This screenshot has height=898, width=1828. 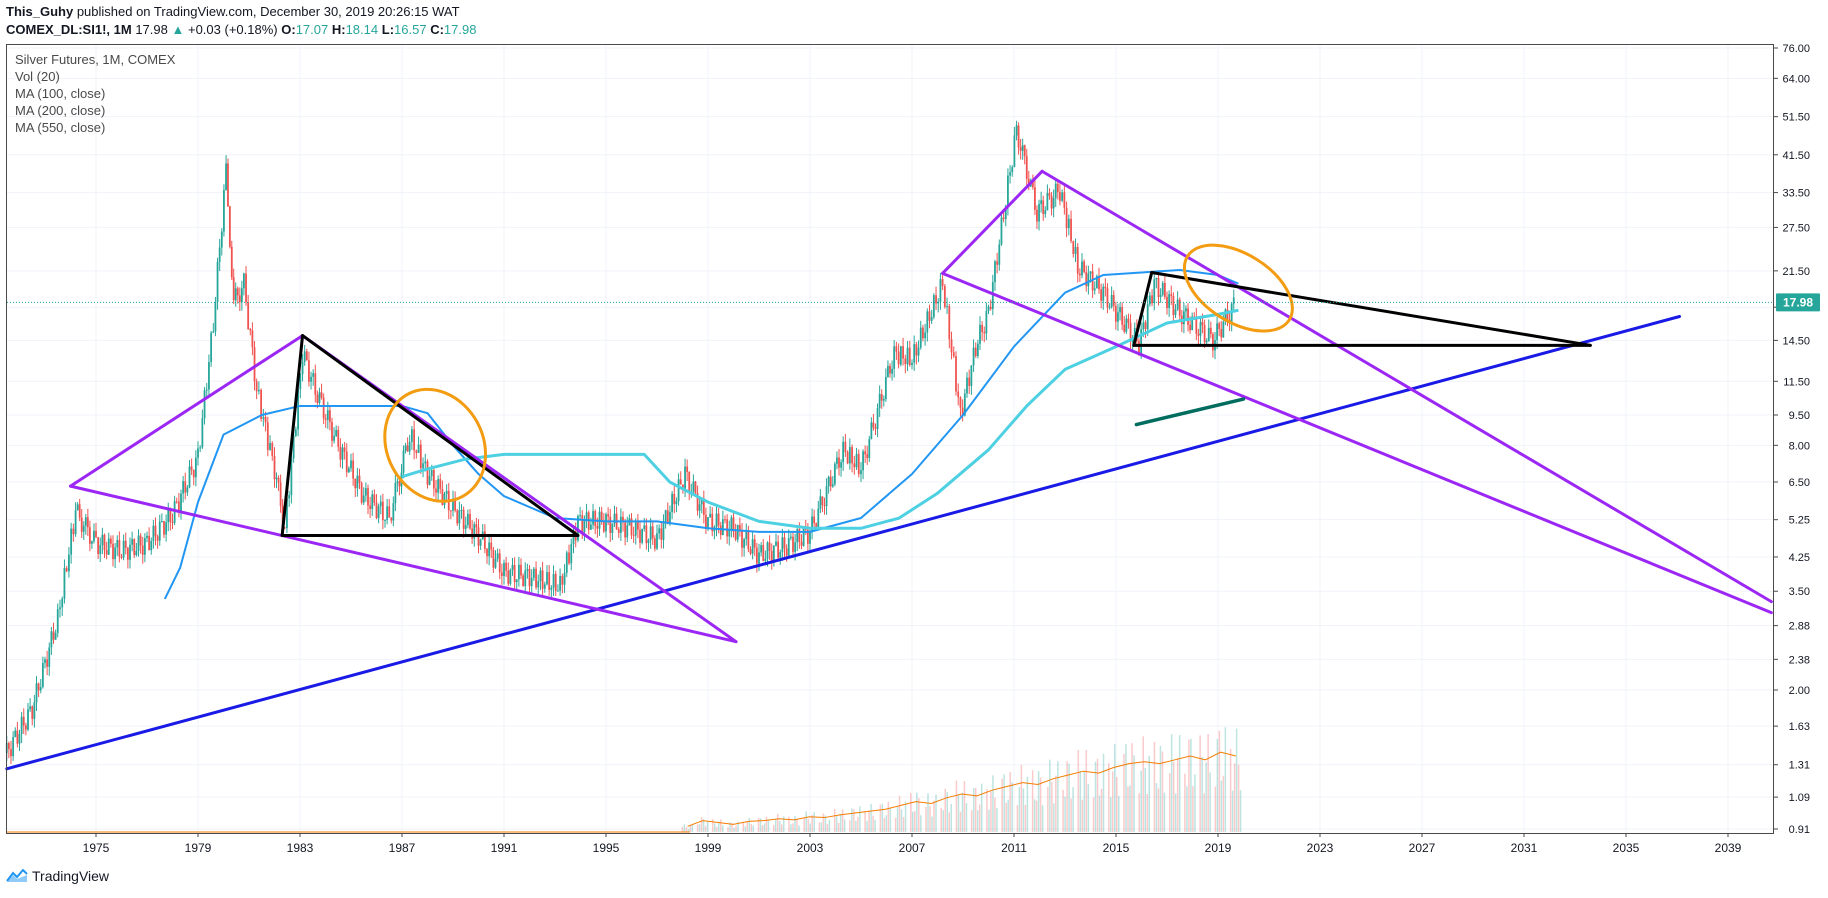 What do you see at coordinates (71, 876) in the screenshot?
I see `brand-name: TradingView` at bounding box center [71, 876].